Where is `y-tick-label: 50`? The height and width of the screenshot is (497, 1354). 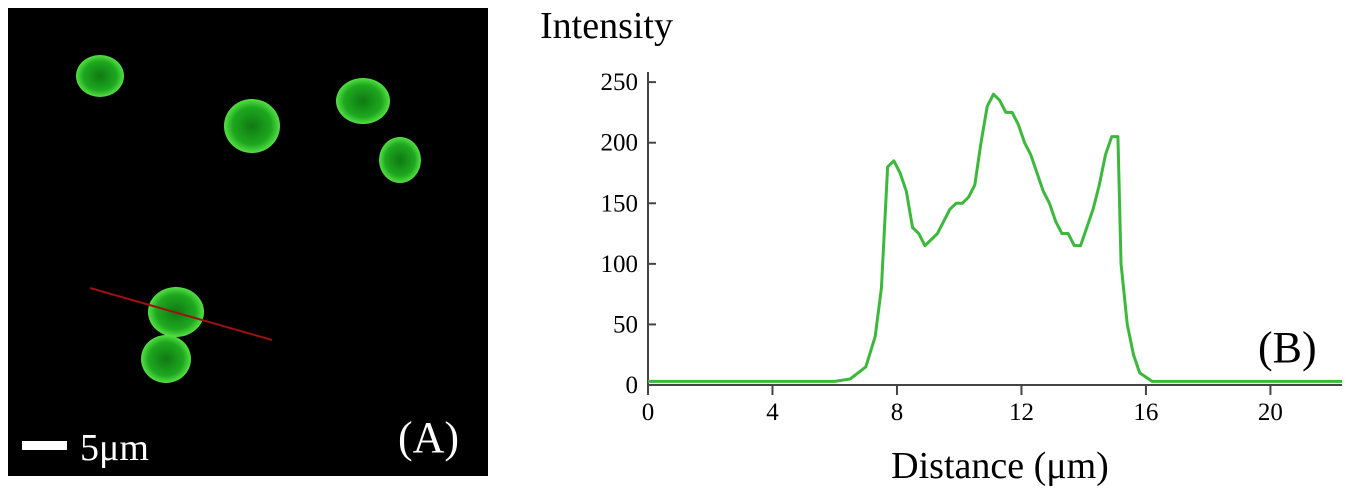 y-tick-label: 50 is located at coordinates (625, 324).